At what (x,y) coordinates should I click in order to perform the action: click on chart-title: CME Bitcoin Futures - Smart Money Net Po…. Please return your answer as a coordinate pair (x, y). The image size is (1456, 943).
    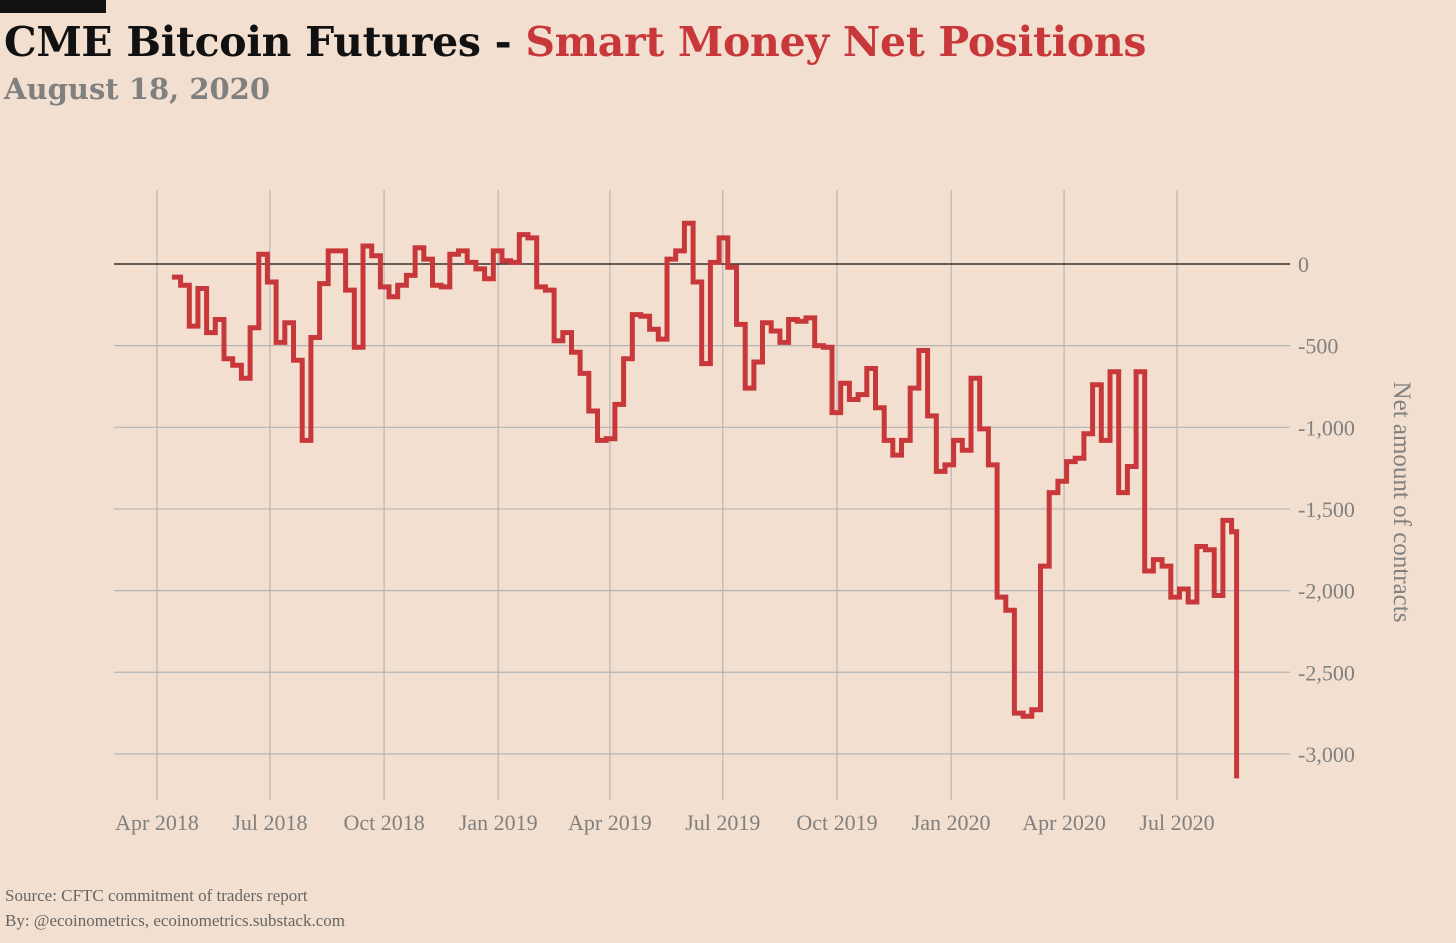
    Looking at the image, I should click on (575, 42).